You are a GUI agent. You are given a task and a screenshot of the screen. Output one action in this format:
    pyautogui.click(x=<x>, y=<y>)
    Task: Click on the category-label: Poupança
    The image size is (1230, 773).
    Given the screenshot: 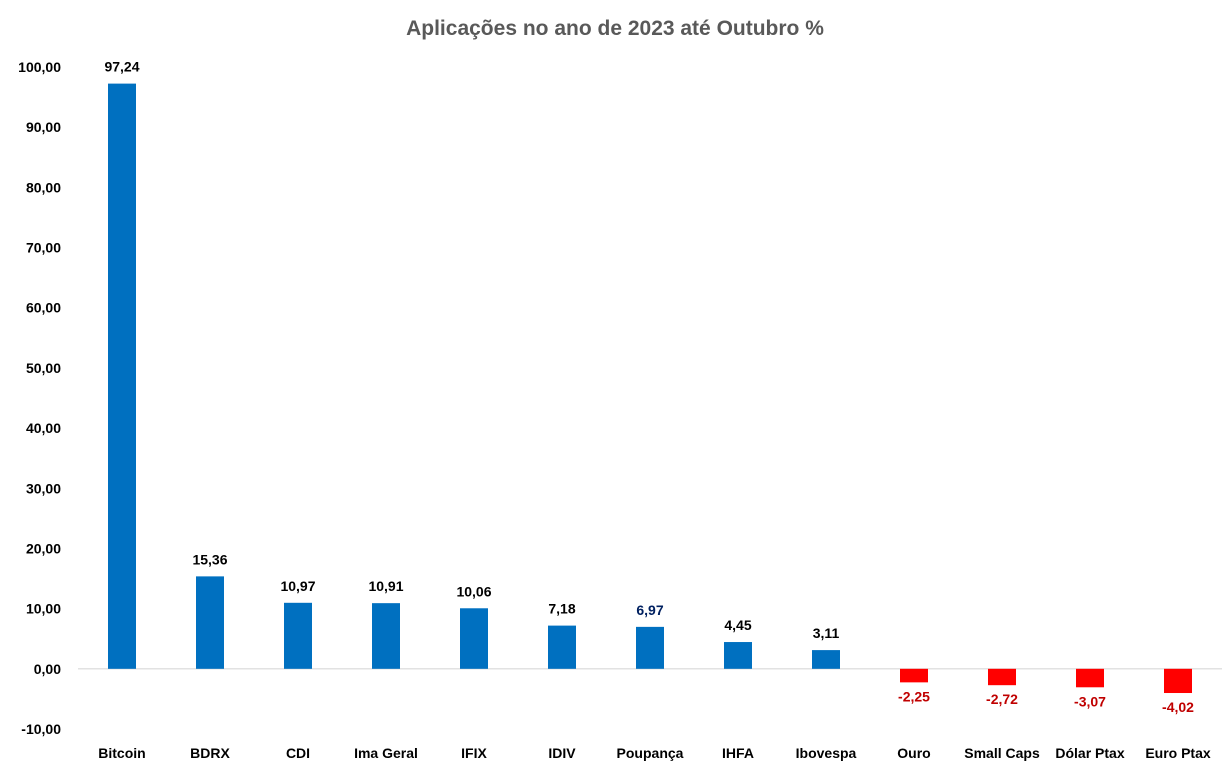 What is the action you would take?
    pyautogui.click(x=650, y=753)
    